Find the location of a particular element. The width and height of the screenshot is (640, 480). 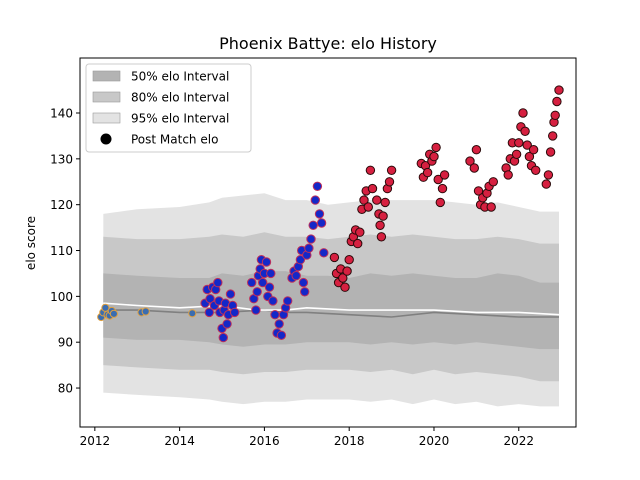

y-tick-label: 90 is located at coordinates (65, 343).